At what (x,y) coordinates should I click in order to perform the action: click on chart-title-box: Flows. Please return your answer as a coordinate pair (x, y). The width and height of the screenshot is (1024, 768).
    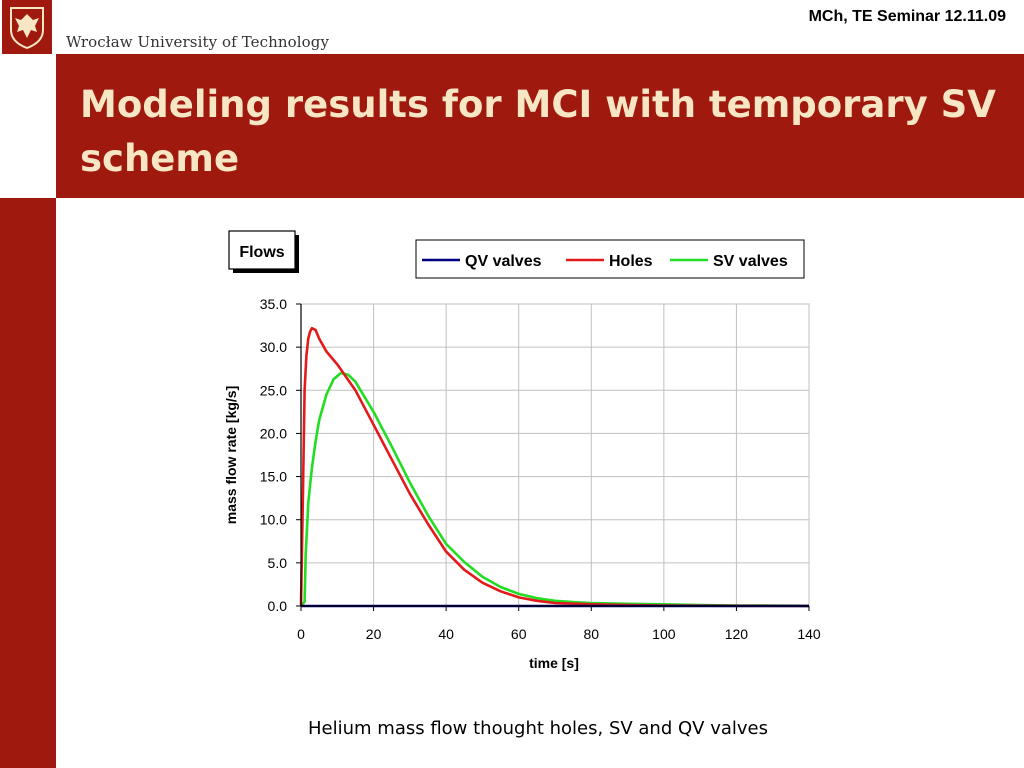
    Looking at the image, I should click on (263, 251).